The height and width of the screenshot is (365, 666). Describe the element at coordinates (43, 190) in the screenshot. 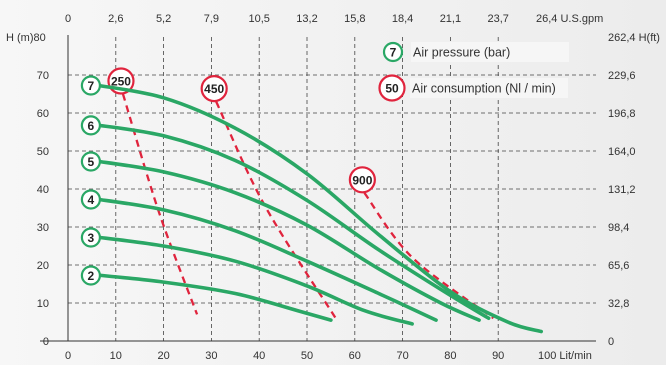

I see `y-left-tick-label: 40` at that location.